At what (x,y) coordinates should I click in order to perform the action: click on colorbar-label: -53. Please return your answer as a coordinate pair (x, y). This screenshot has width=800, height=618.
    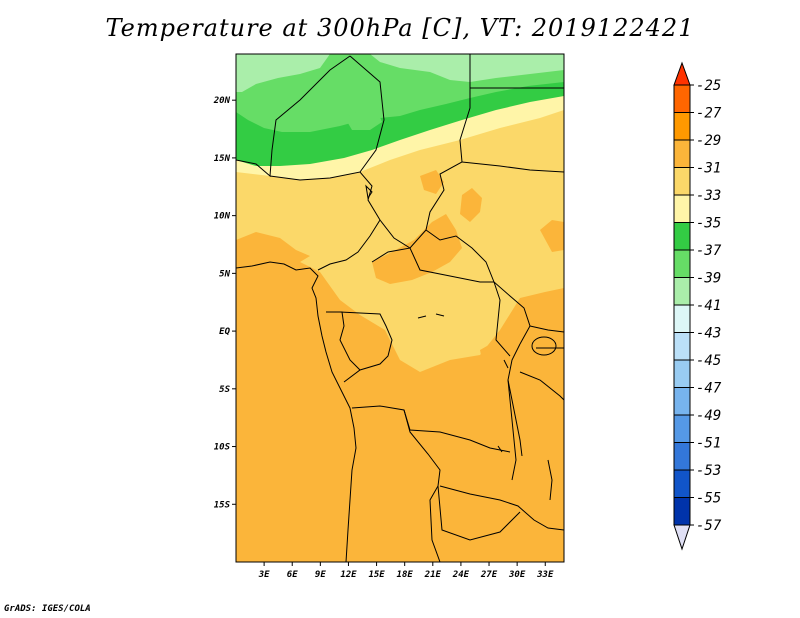
    Looking at the image, I should click on (708, 471).